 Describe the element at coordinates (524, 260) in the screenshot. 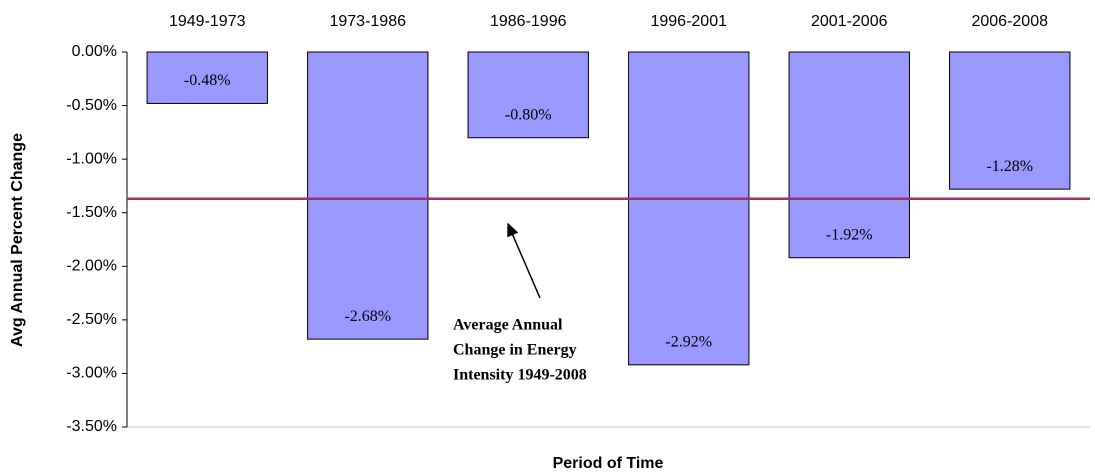

I see `annotation-arrow` at that location.